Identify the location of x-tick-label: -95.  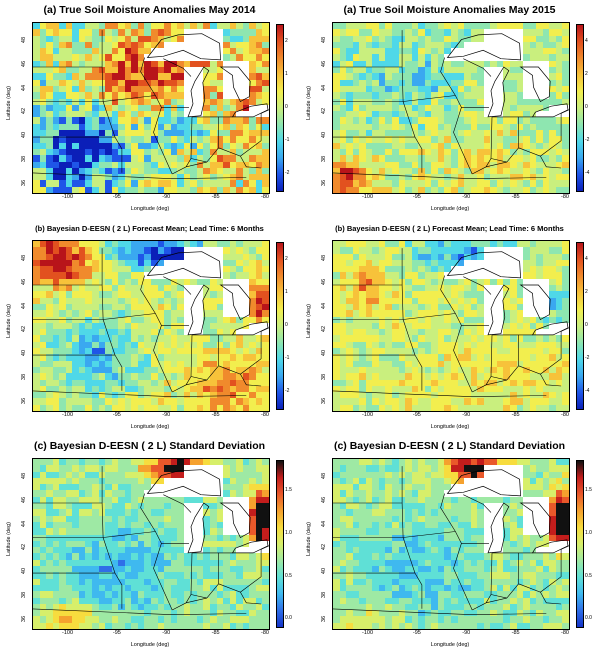
(416, 415).